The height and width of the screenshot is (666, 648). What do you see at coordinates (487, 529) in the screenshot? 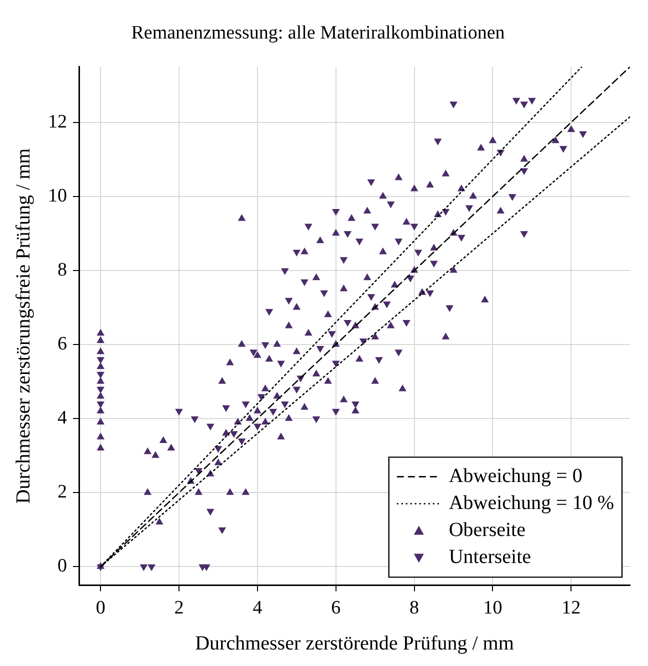
I see `legend-label: Oberseite` at bounding box center [487, 529].